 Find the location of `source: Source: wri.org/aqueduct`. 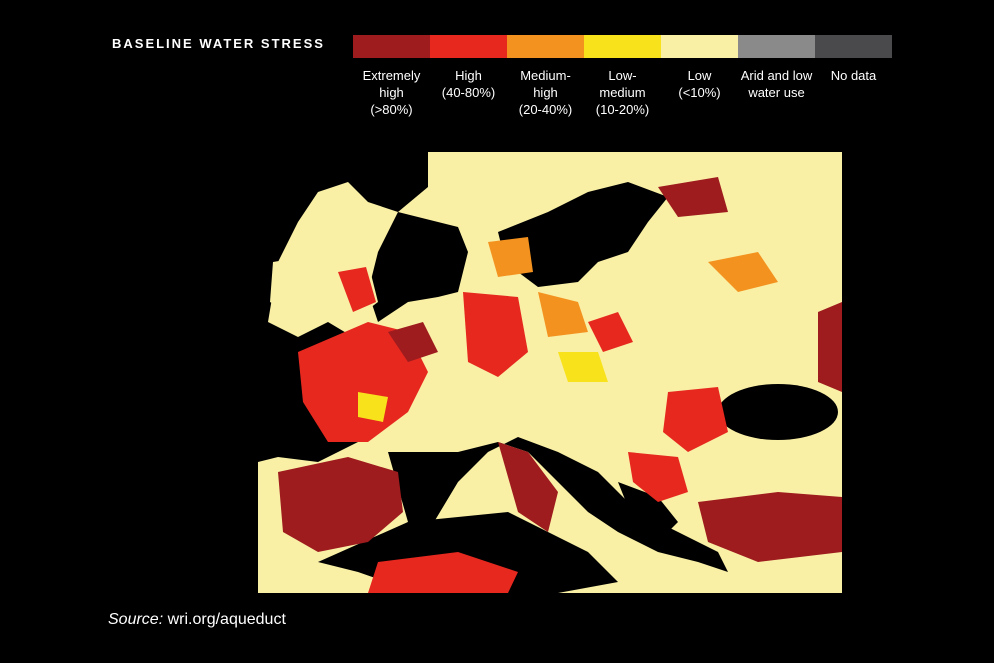

source: Source: wri.org/aqueduct is located at coordinates (197, 620).